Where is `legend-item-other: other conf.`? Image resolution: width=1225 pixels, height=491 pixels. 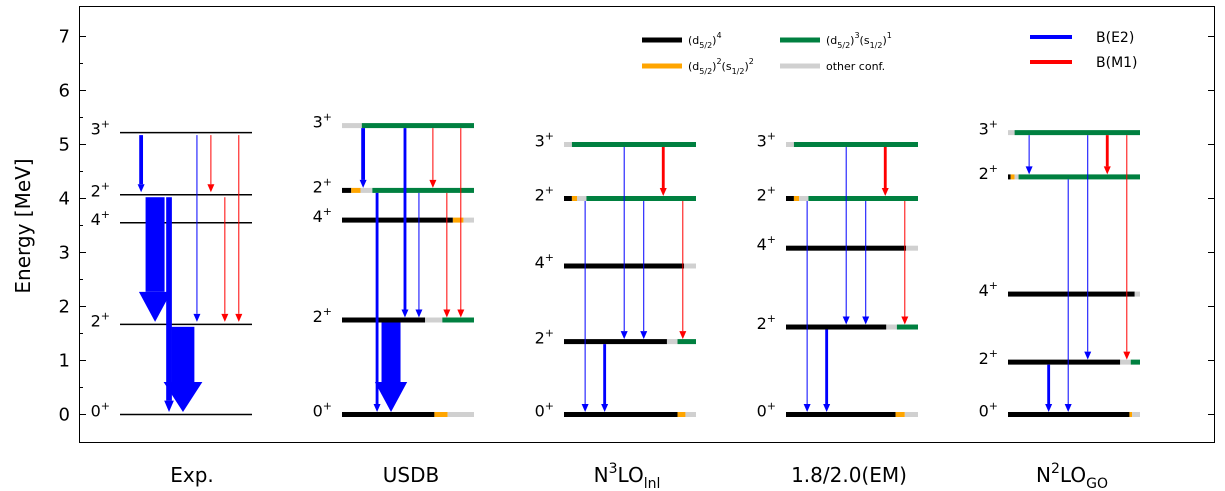
legend-item-other: other conf. is located at coordinates (832, 66).